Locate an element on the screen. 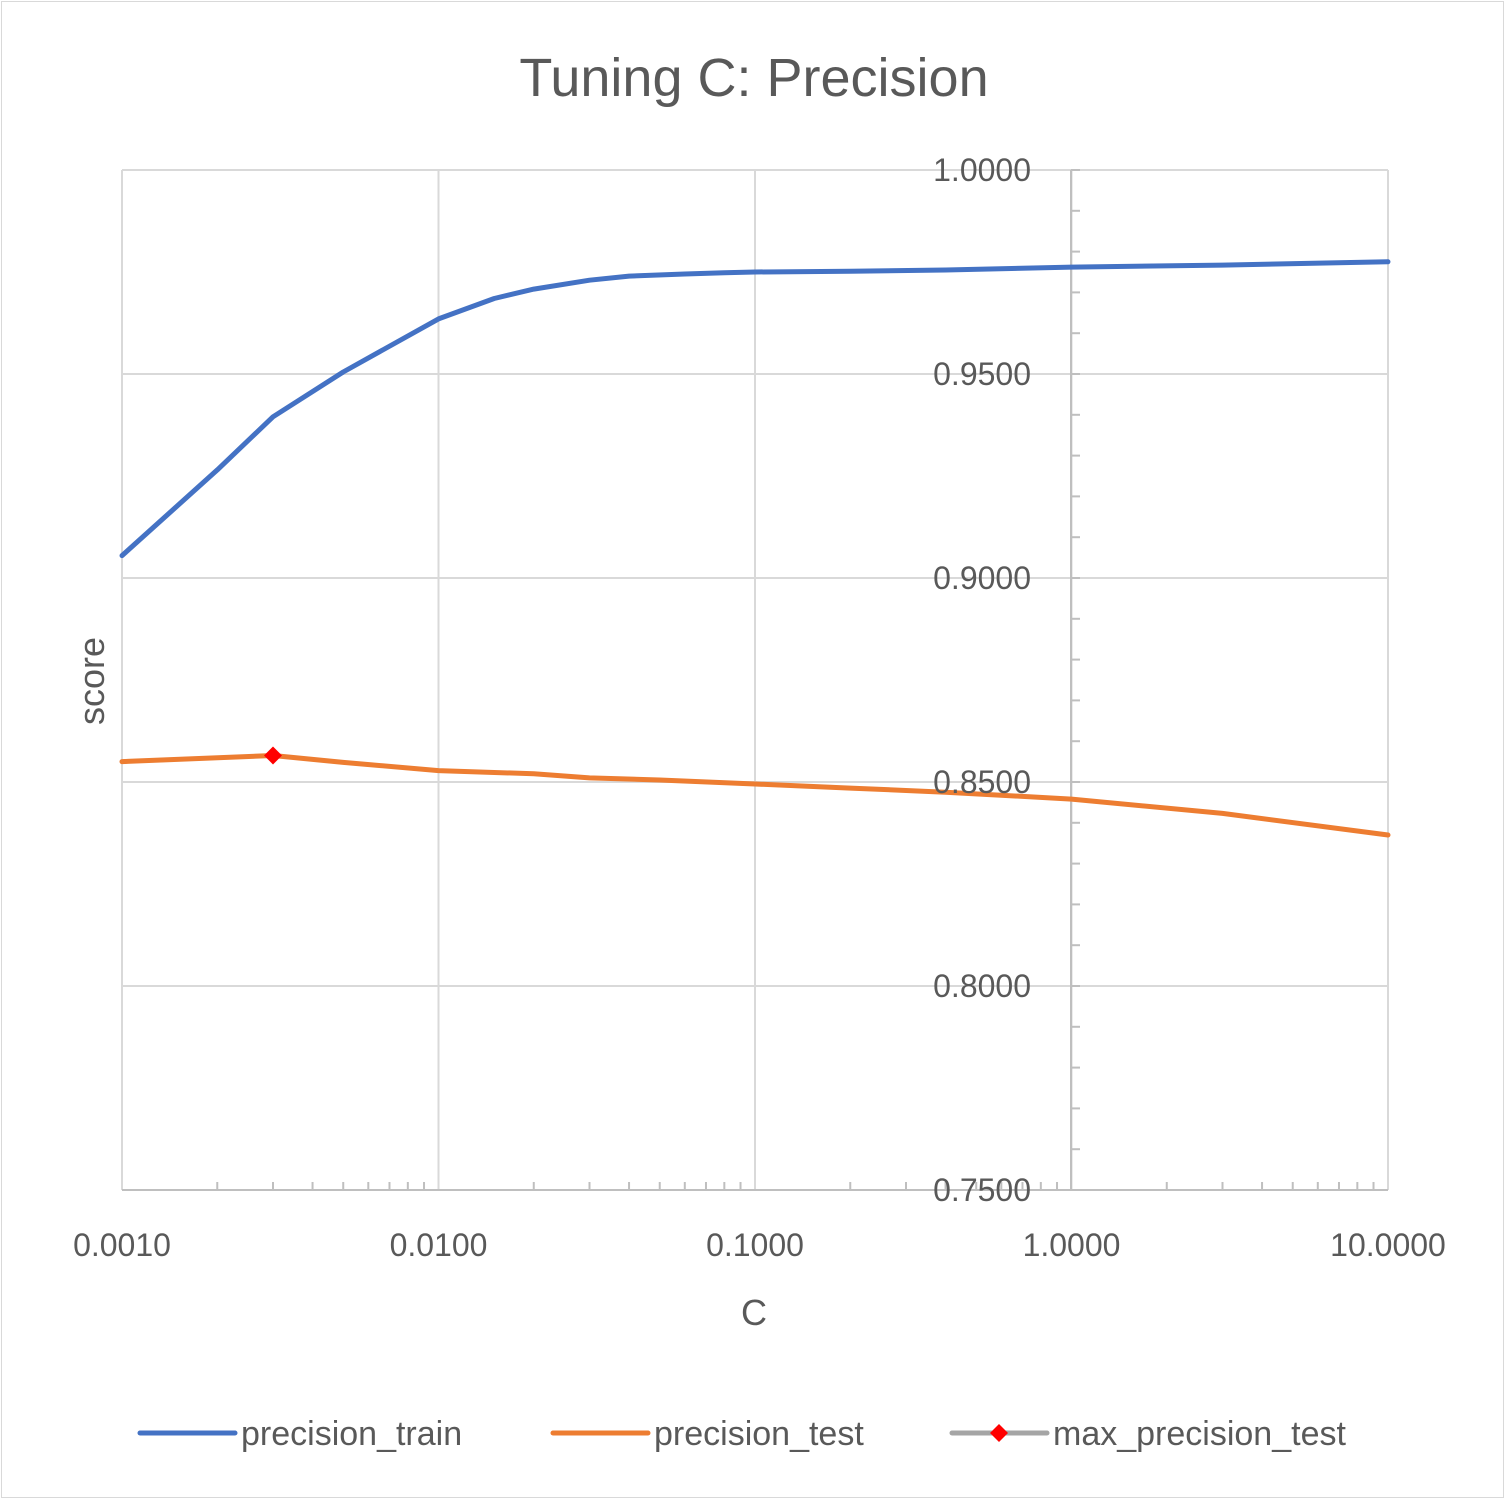 This screenshot has width=1507, height=1501. chart-title: Tuning C: Precision is located at coordinates (753, 78).